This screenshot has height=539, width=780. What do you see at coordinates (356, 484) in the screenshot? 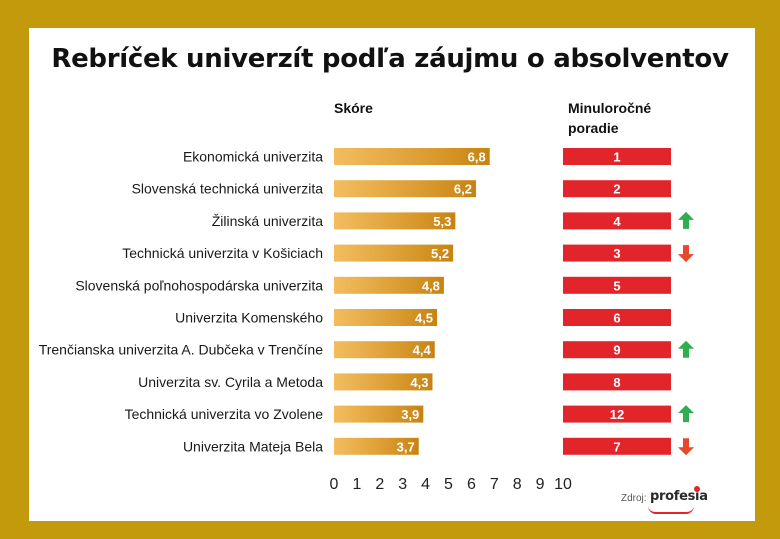
I see `x-tick-label: 1` at bounding box center [356, 484].